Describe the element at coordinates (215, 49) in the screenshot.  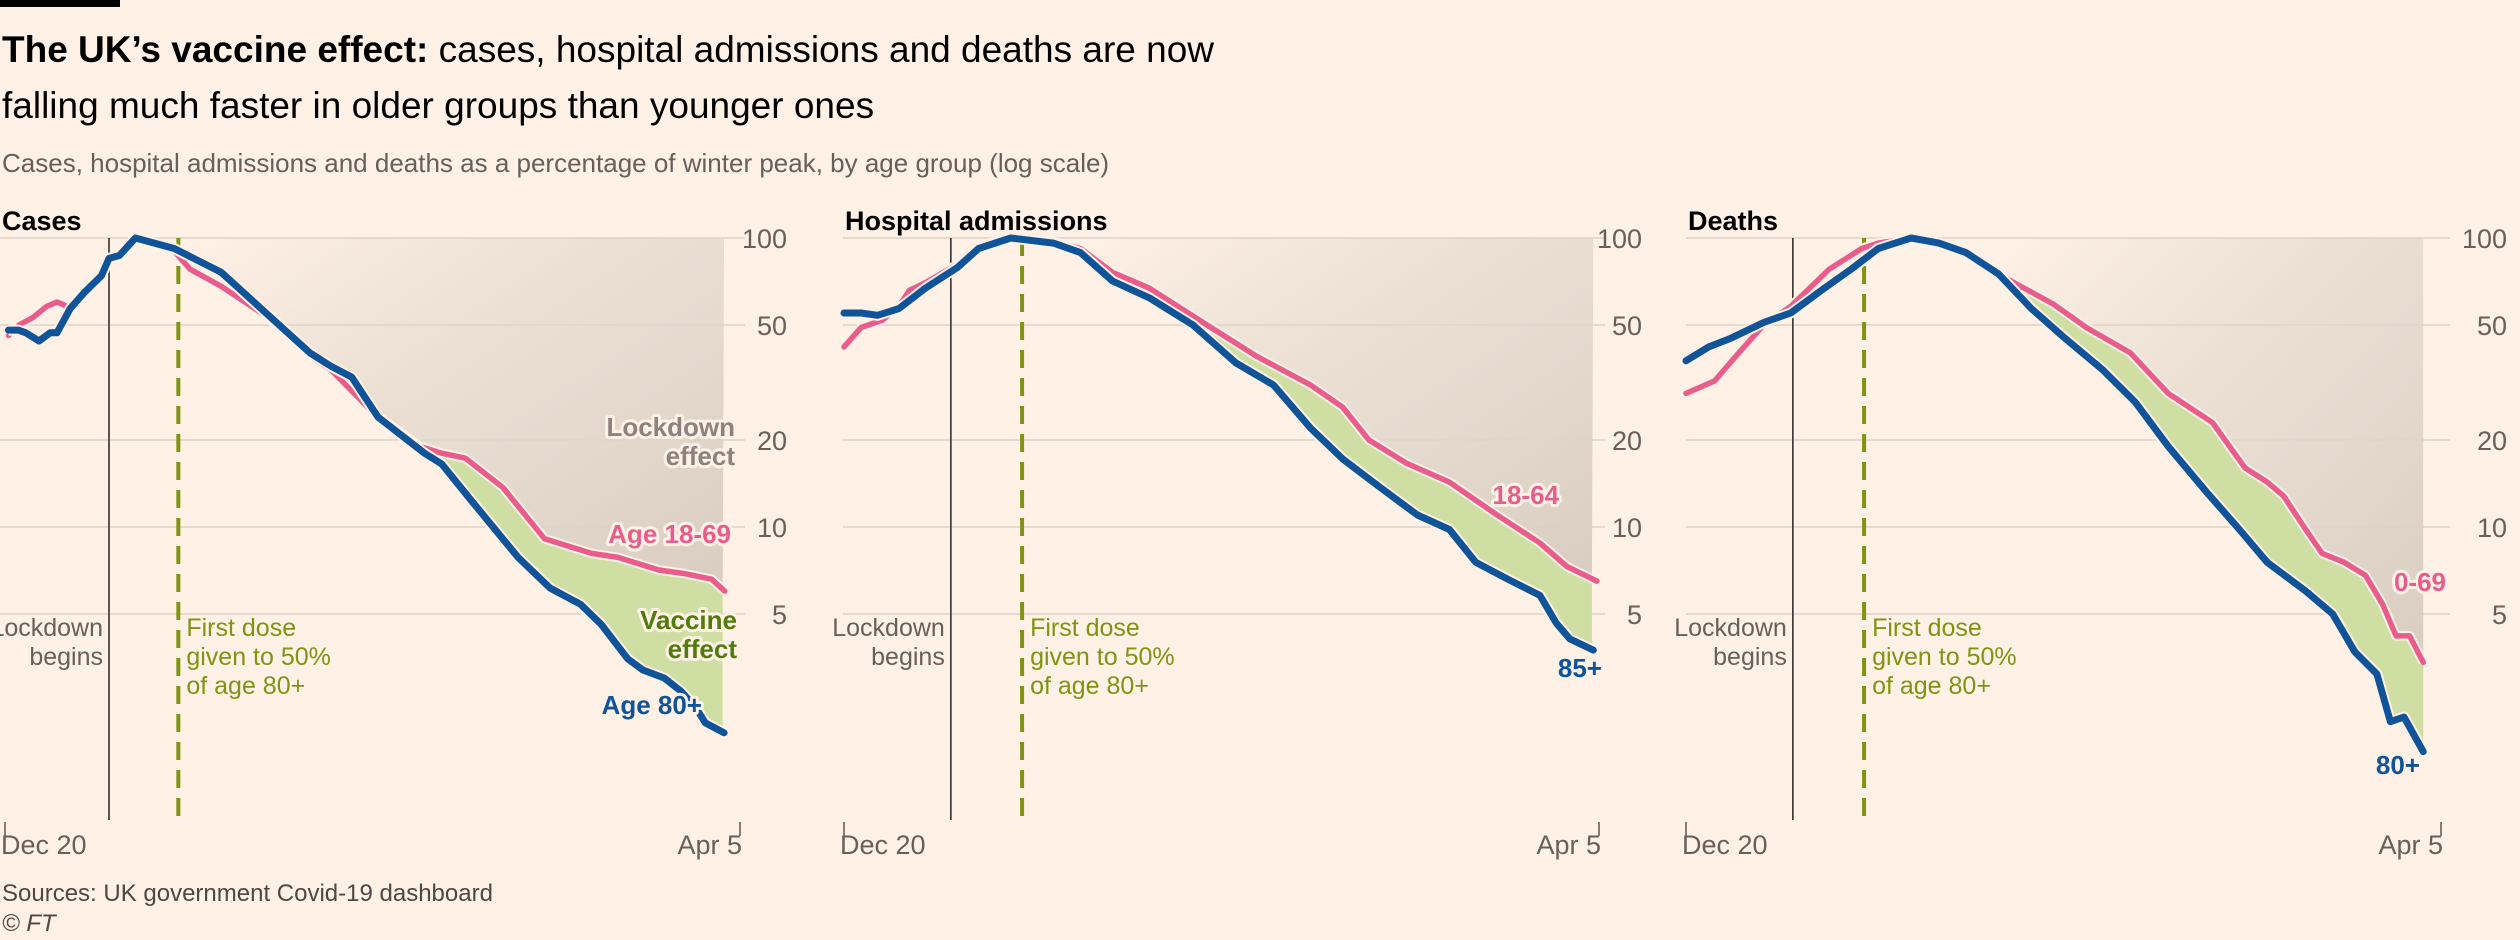
I see `chart-title-bold: The UK’s vaccine effect:` at that location.